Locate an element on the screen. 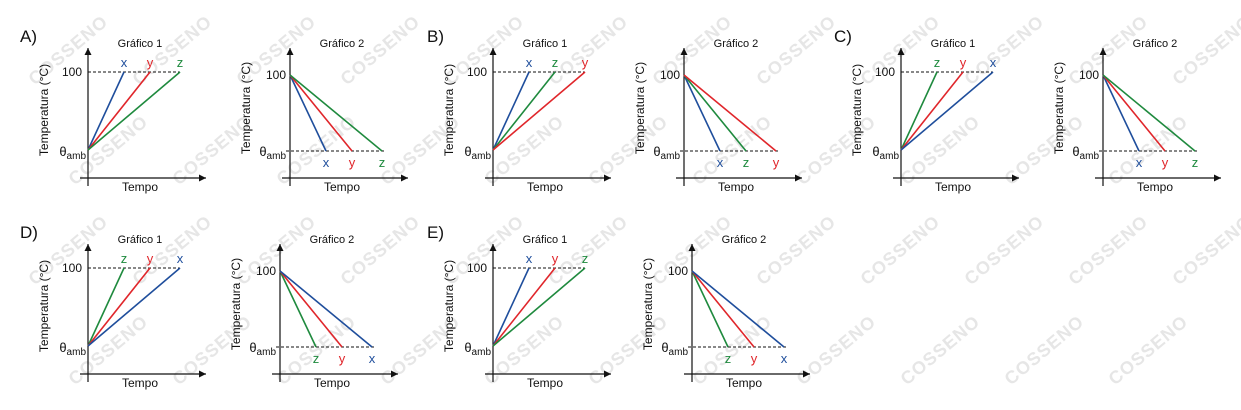 This screenshot has width=1241, height=410. option-4-graph-1: Gráfico 1 Temperatura (°C) 100 θamb x y z is located at coordinates (526, 308).